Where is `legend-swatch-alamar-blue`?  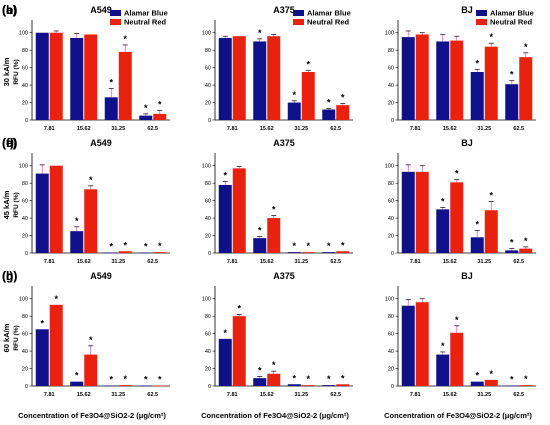
legend-swatch-alamar-blue is located at coordinates (115, 13).